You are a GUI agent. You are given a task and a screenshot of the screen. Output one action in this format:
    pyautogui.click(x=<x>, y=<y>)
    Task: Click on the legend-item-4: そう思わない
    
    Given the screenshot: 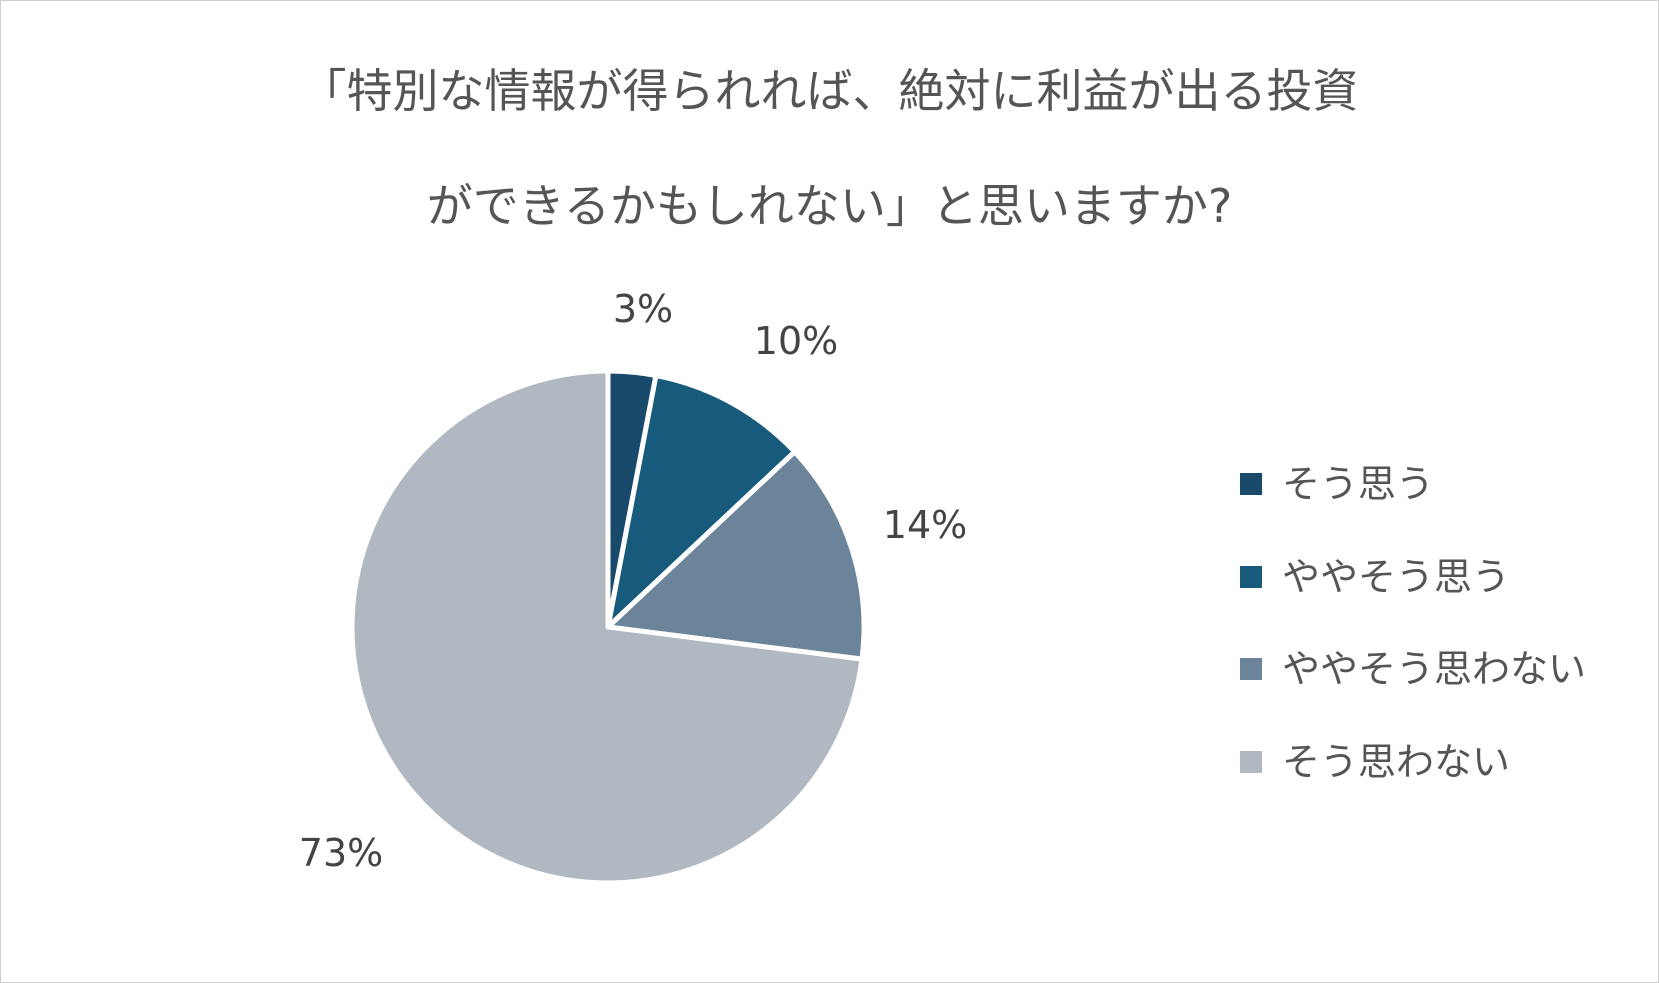 What is the action you would take?
    pyautogui.click(x=1375, y=762)
    